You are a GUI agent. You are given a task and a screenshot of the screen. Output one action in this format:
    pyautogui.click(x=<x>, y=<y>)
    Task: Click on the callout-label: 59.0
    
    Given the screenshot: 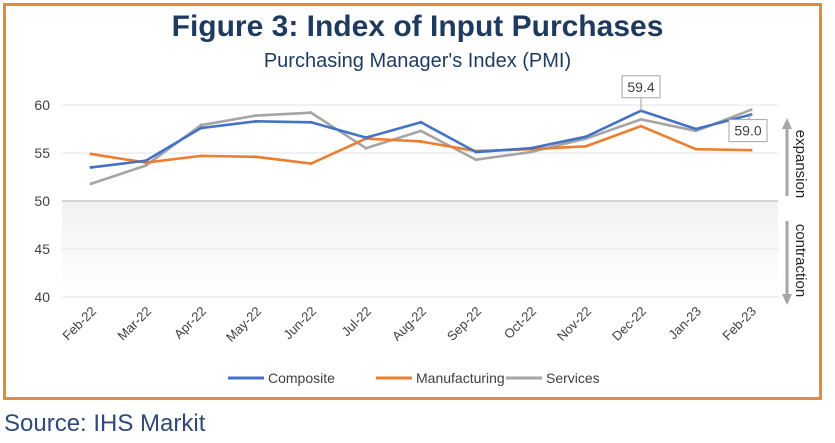 What is the action you would take?
    pyautogui.click(x=747, y=131)
    